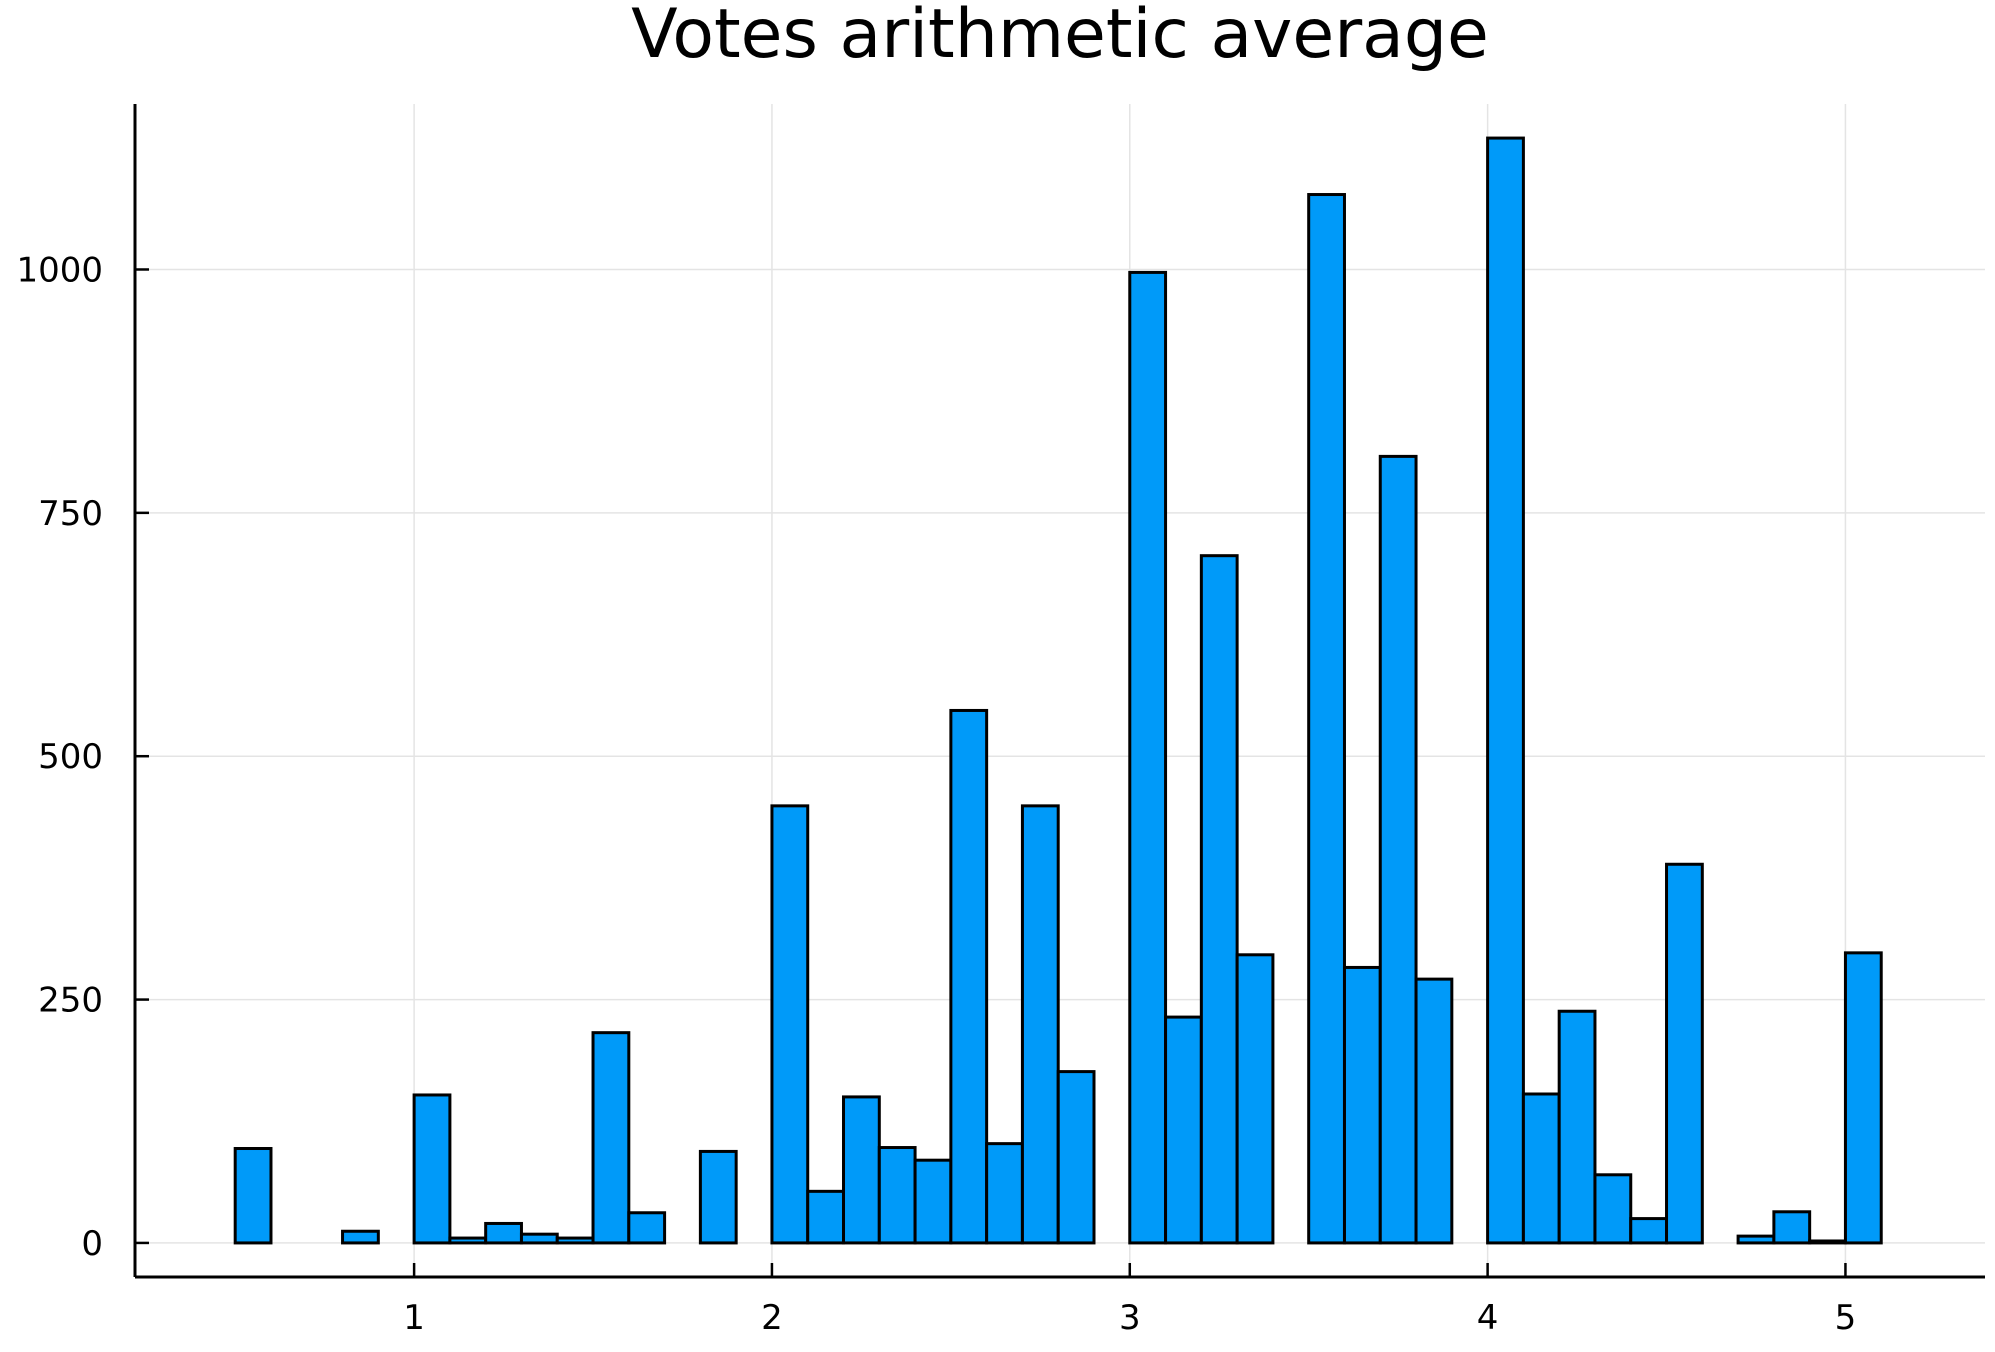  I want to click on x-tick-label: 1, so click(414, 1318).